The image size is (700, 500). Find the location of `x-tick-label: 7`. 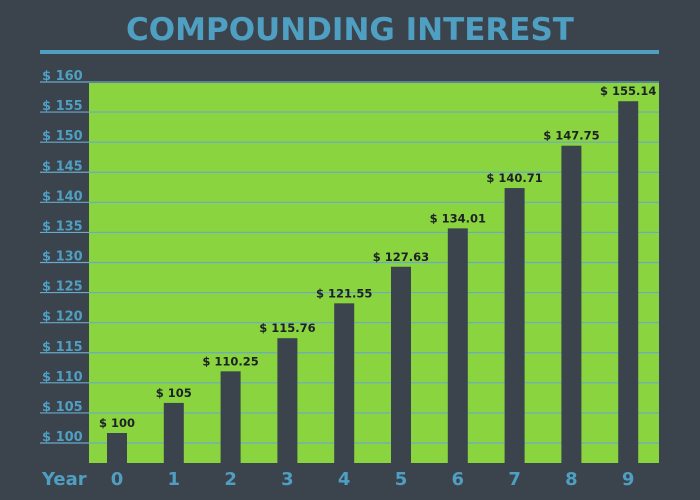

x-tick-label: 7 is located at coordinates (514, 479).